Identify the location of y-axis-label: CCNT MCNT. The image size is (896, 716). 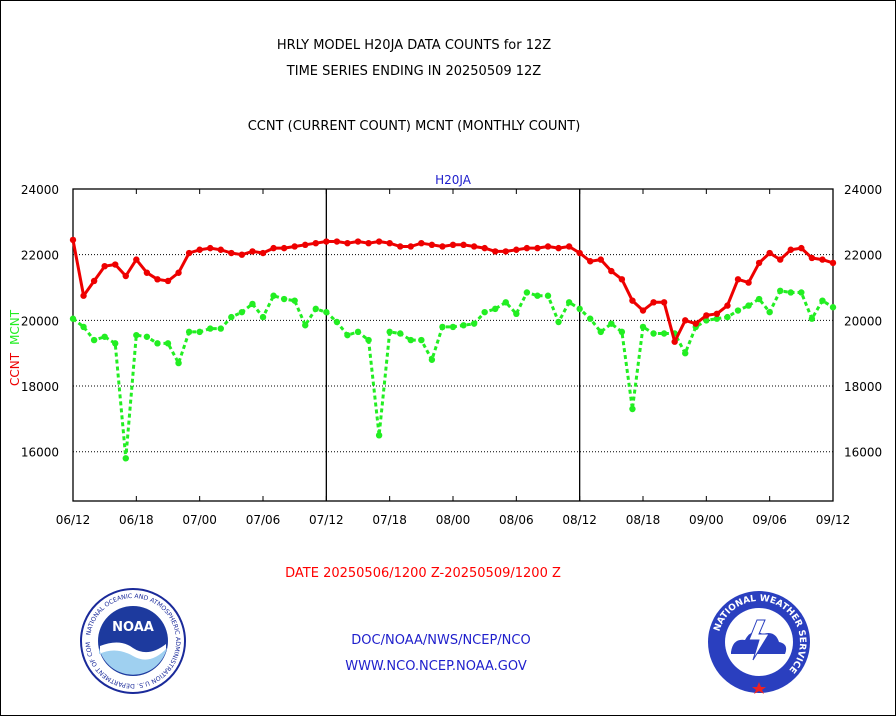
(15, 347).